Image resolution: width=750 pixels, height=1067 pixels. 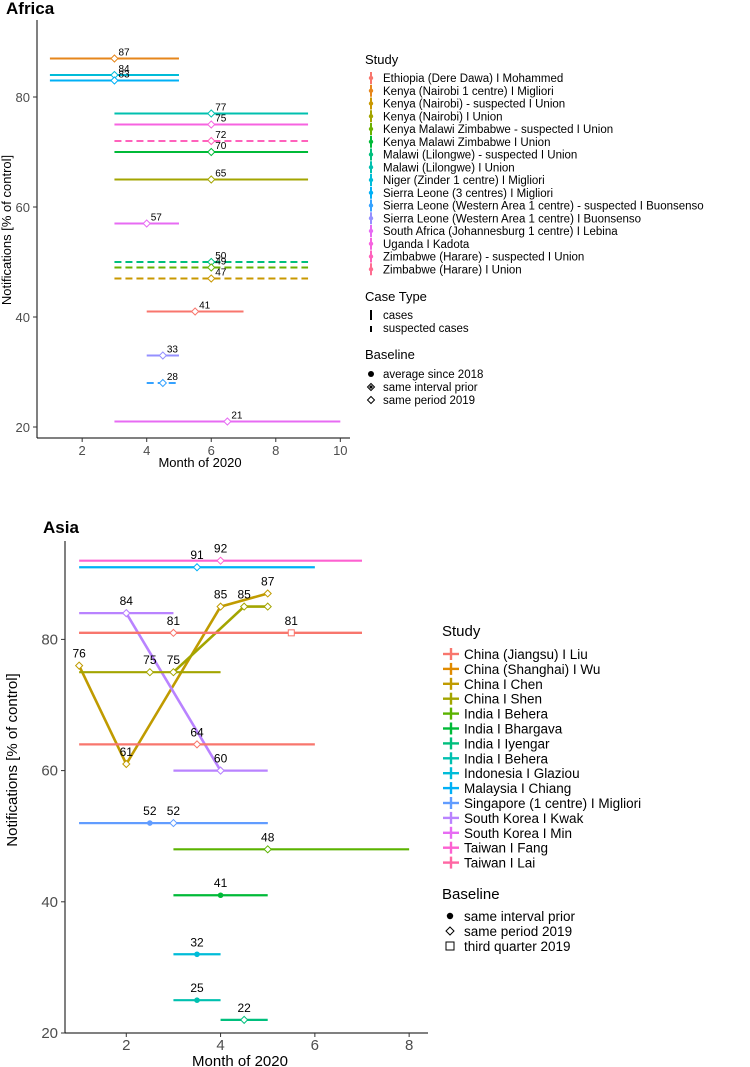 What do you see at coordinates (127, 601) in the screenshot?
I see `data-label: 84` at bounding box center [127, 601].